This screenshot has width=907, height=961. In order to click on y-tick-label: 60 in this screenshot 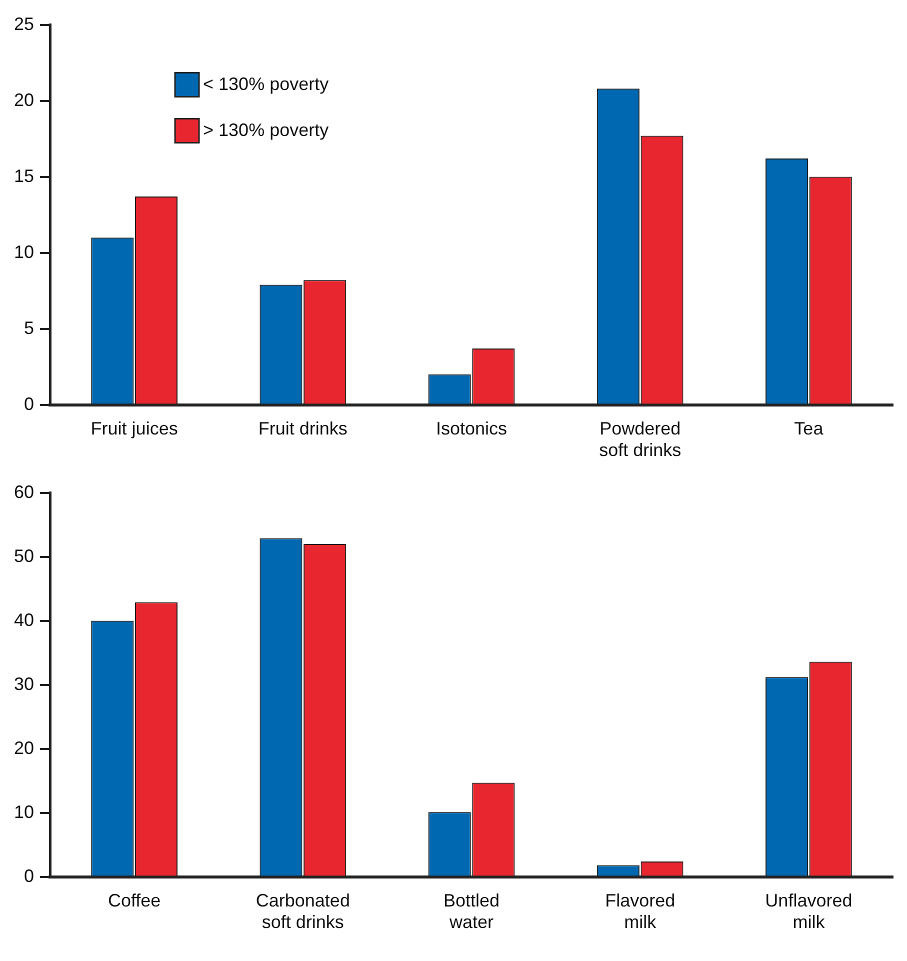, I will do `click(24, 492)`.